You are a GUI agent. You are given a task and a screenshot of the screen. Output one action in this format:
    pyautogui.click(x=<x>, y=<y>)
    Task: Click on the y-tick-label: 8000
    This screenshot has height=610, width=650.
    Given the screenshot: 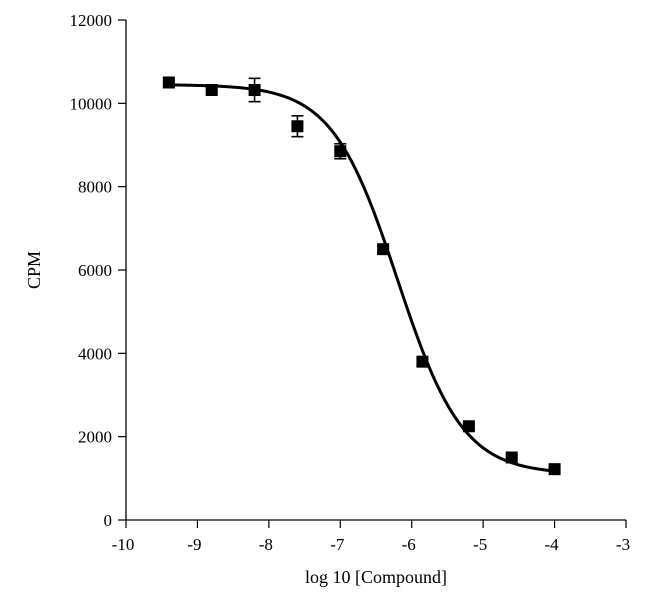 What is the action you would take?
    pyautogui.click(x=95, y=187)
    